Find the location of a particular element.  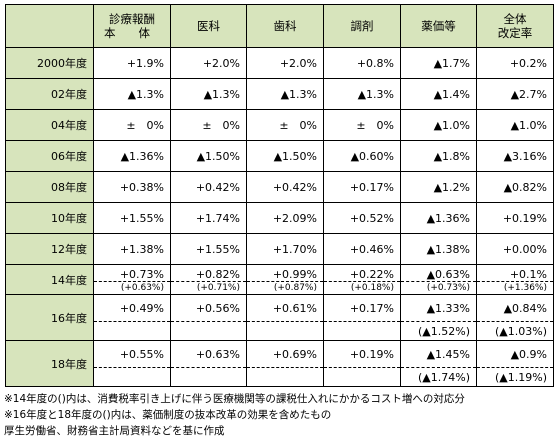

yakka-cell: ▲1.45% is located at coordinates (438, 354).